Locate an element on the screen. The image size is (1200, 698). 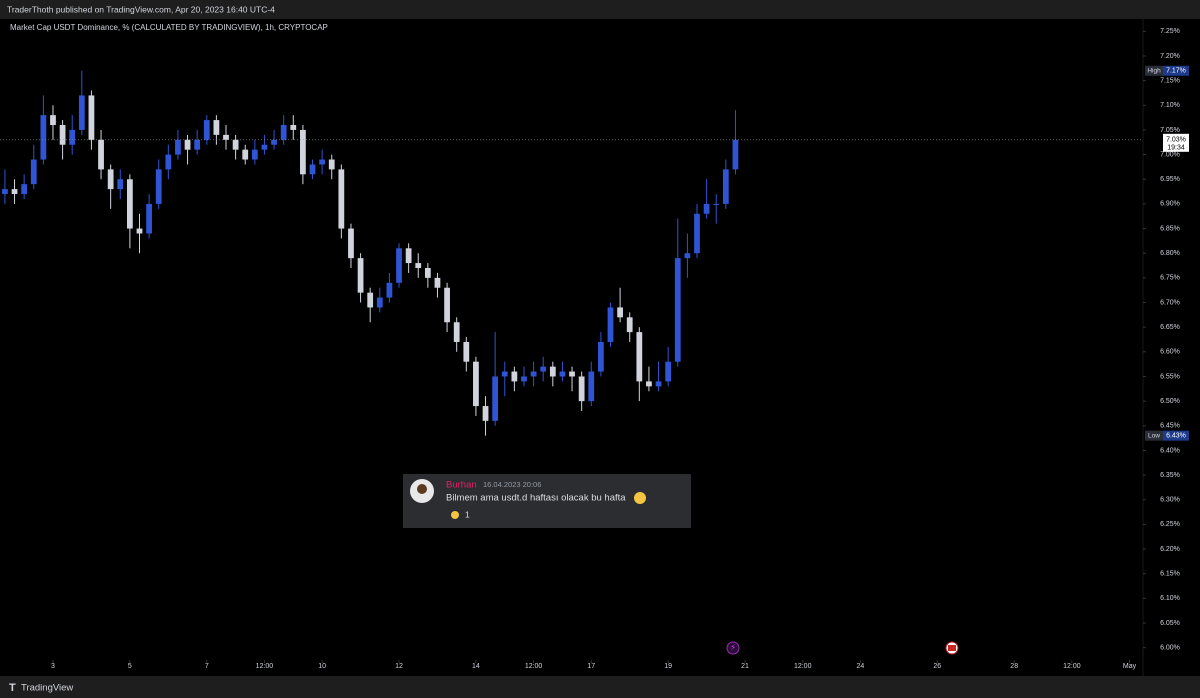
marker-name-box is located at coordinates (1154, 70).